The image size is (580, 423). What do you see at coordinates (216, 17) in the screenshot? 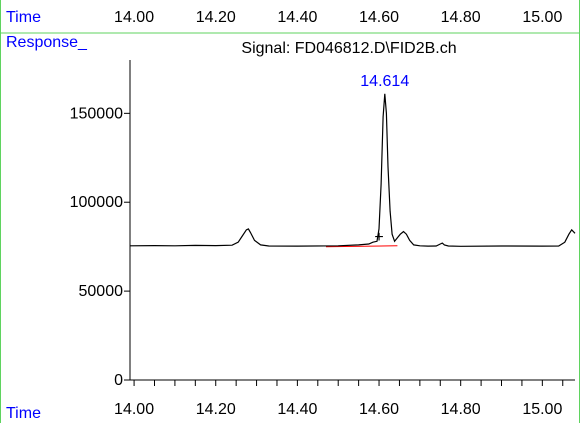
I see `top-tick-label: 14.20` at bounding box center [216, 17].